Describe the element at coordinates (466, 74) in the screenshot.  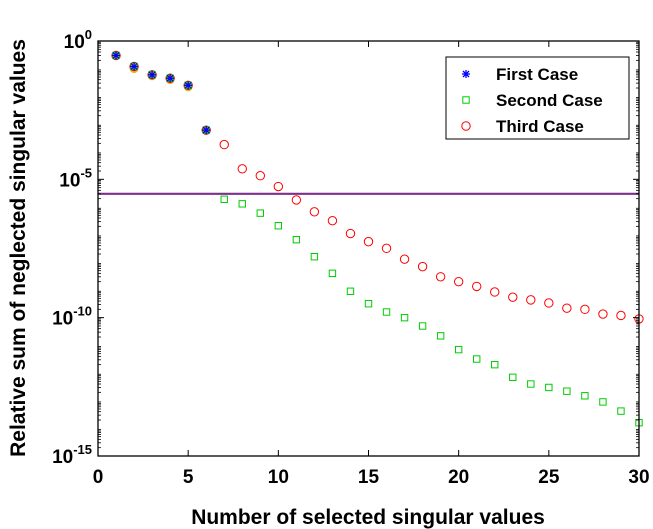
I see `legend-marker-first-case` at that location.